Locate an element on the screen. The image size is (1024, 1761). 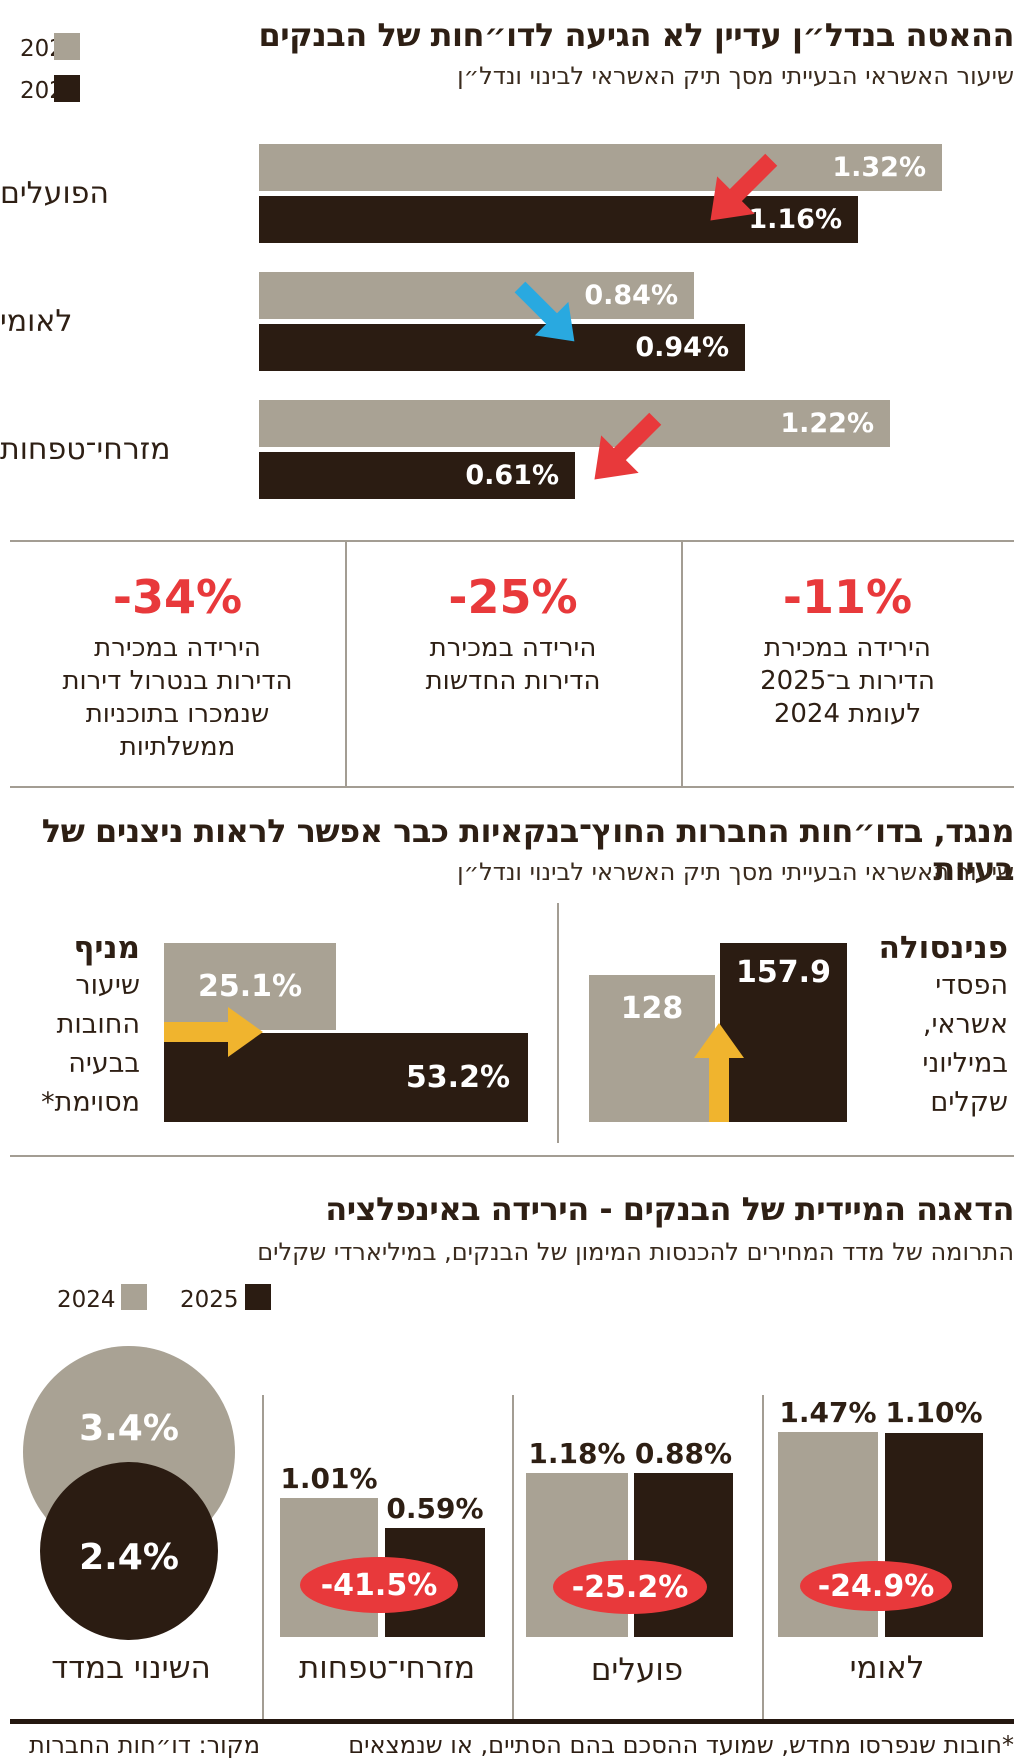
metric-line: הפסדי is located at coordinates (971, 985).